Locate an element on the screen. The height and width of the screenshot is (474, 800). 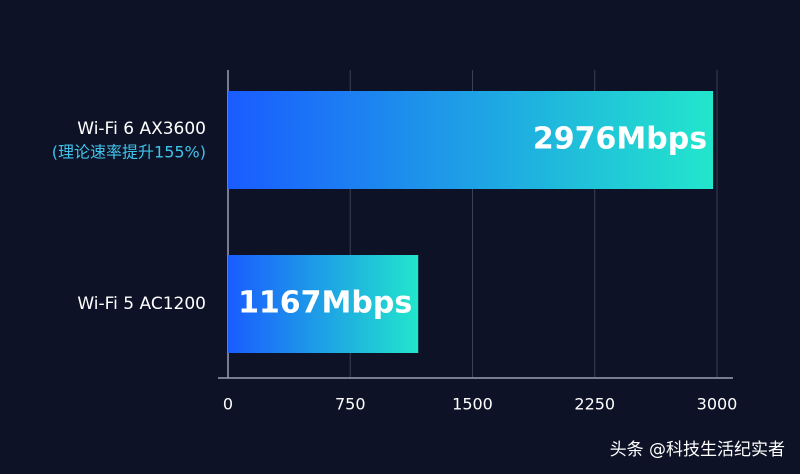
x-tick-label: 3000 is located at coordinates (717, 404).